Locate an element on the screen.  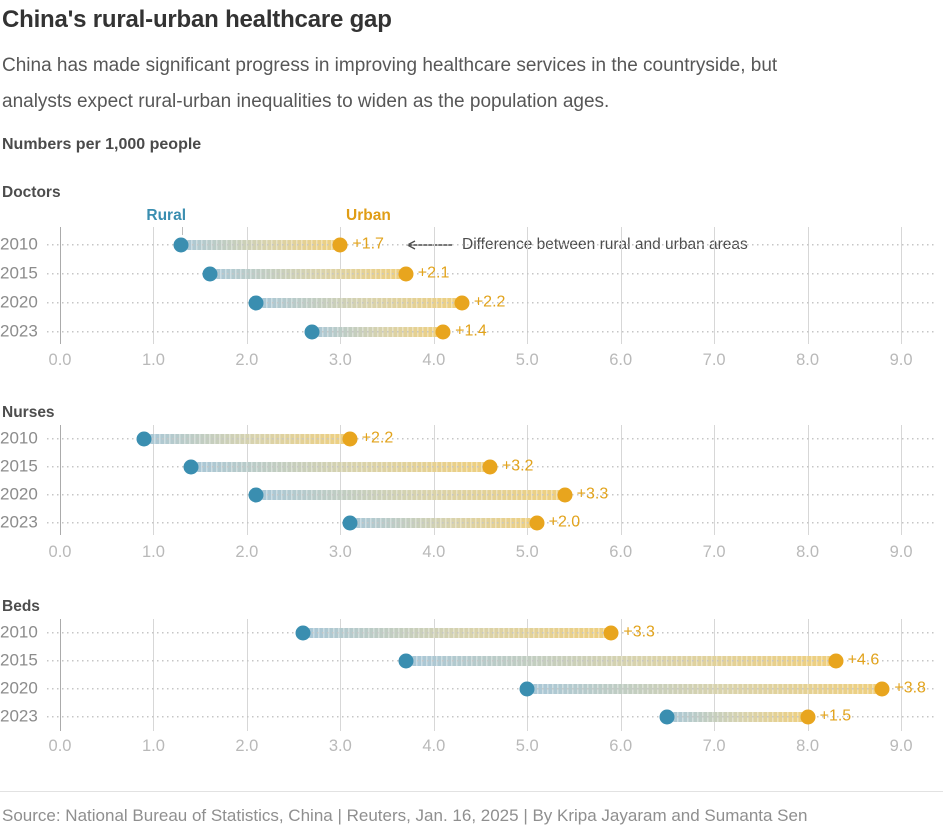
units-label: Numbers per 1,000 people is located at coordinates (102, 144).